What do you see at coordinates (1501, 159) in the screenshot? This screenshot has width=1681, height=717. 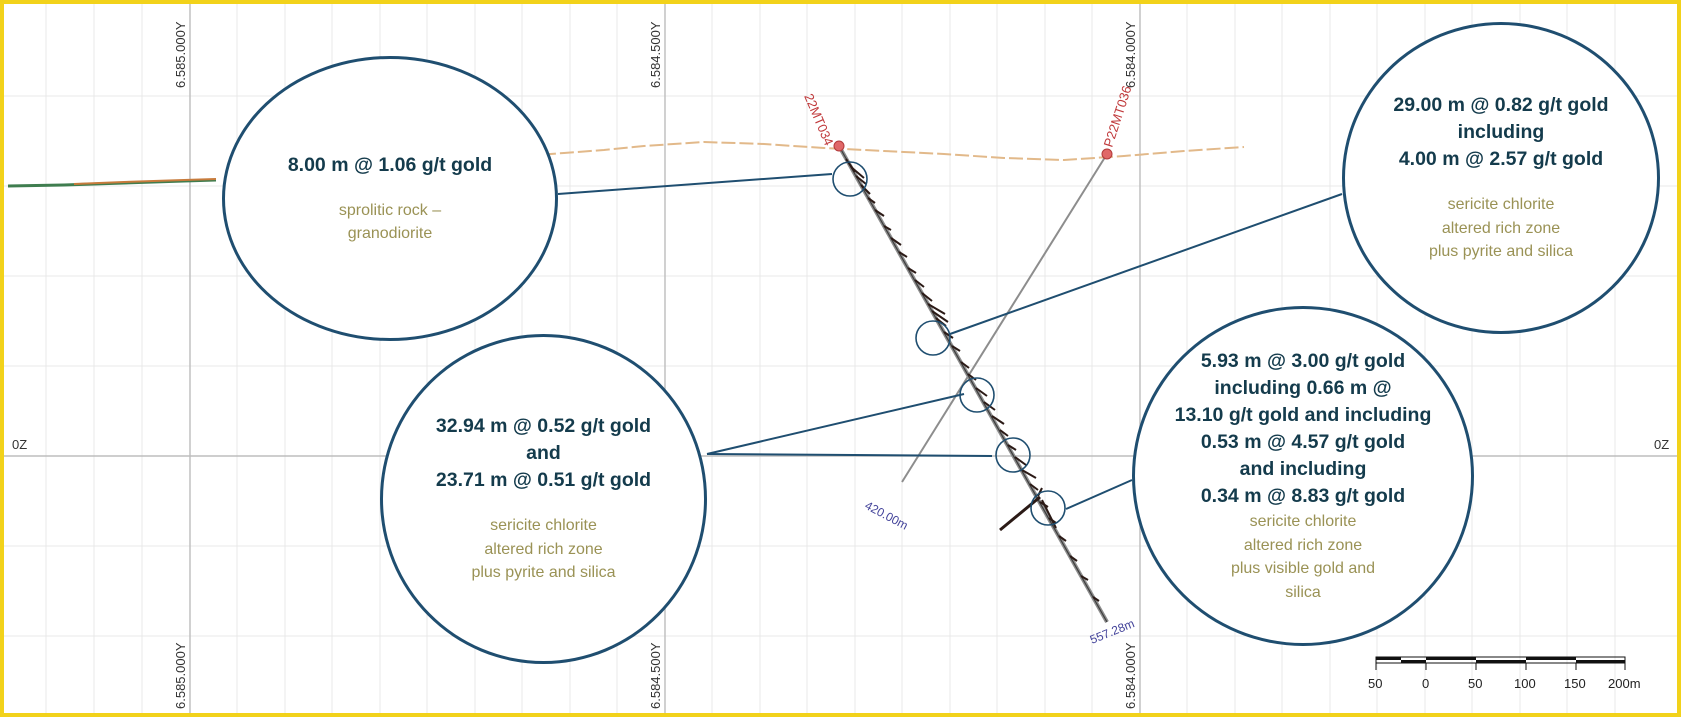 I see `callout-headline-line: 4.00 m @ 2.57 g/t gold` at bounding box center [1501, 159].